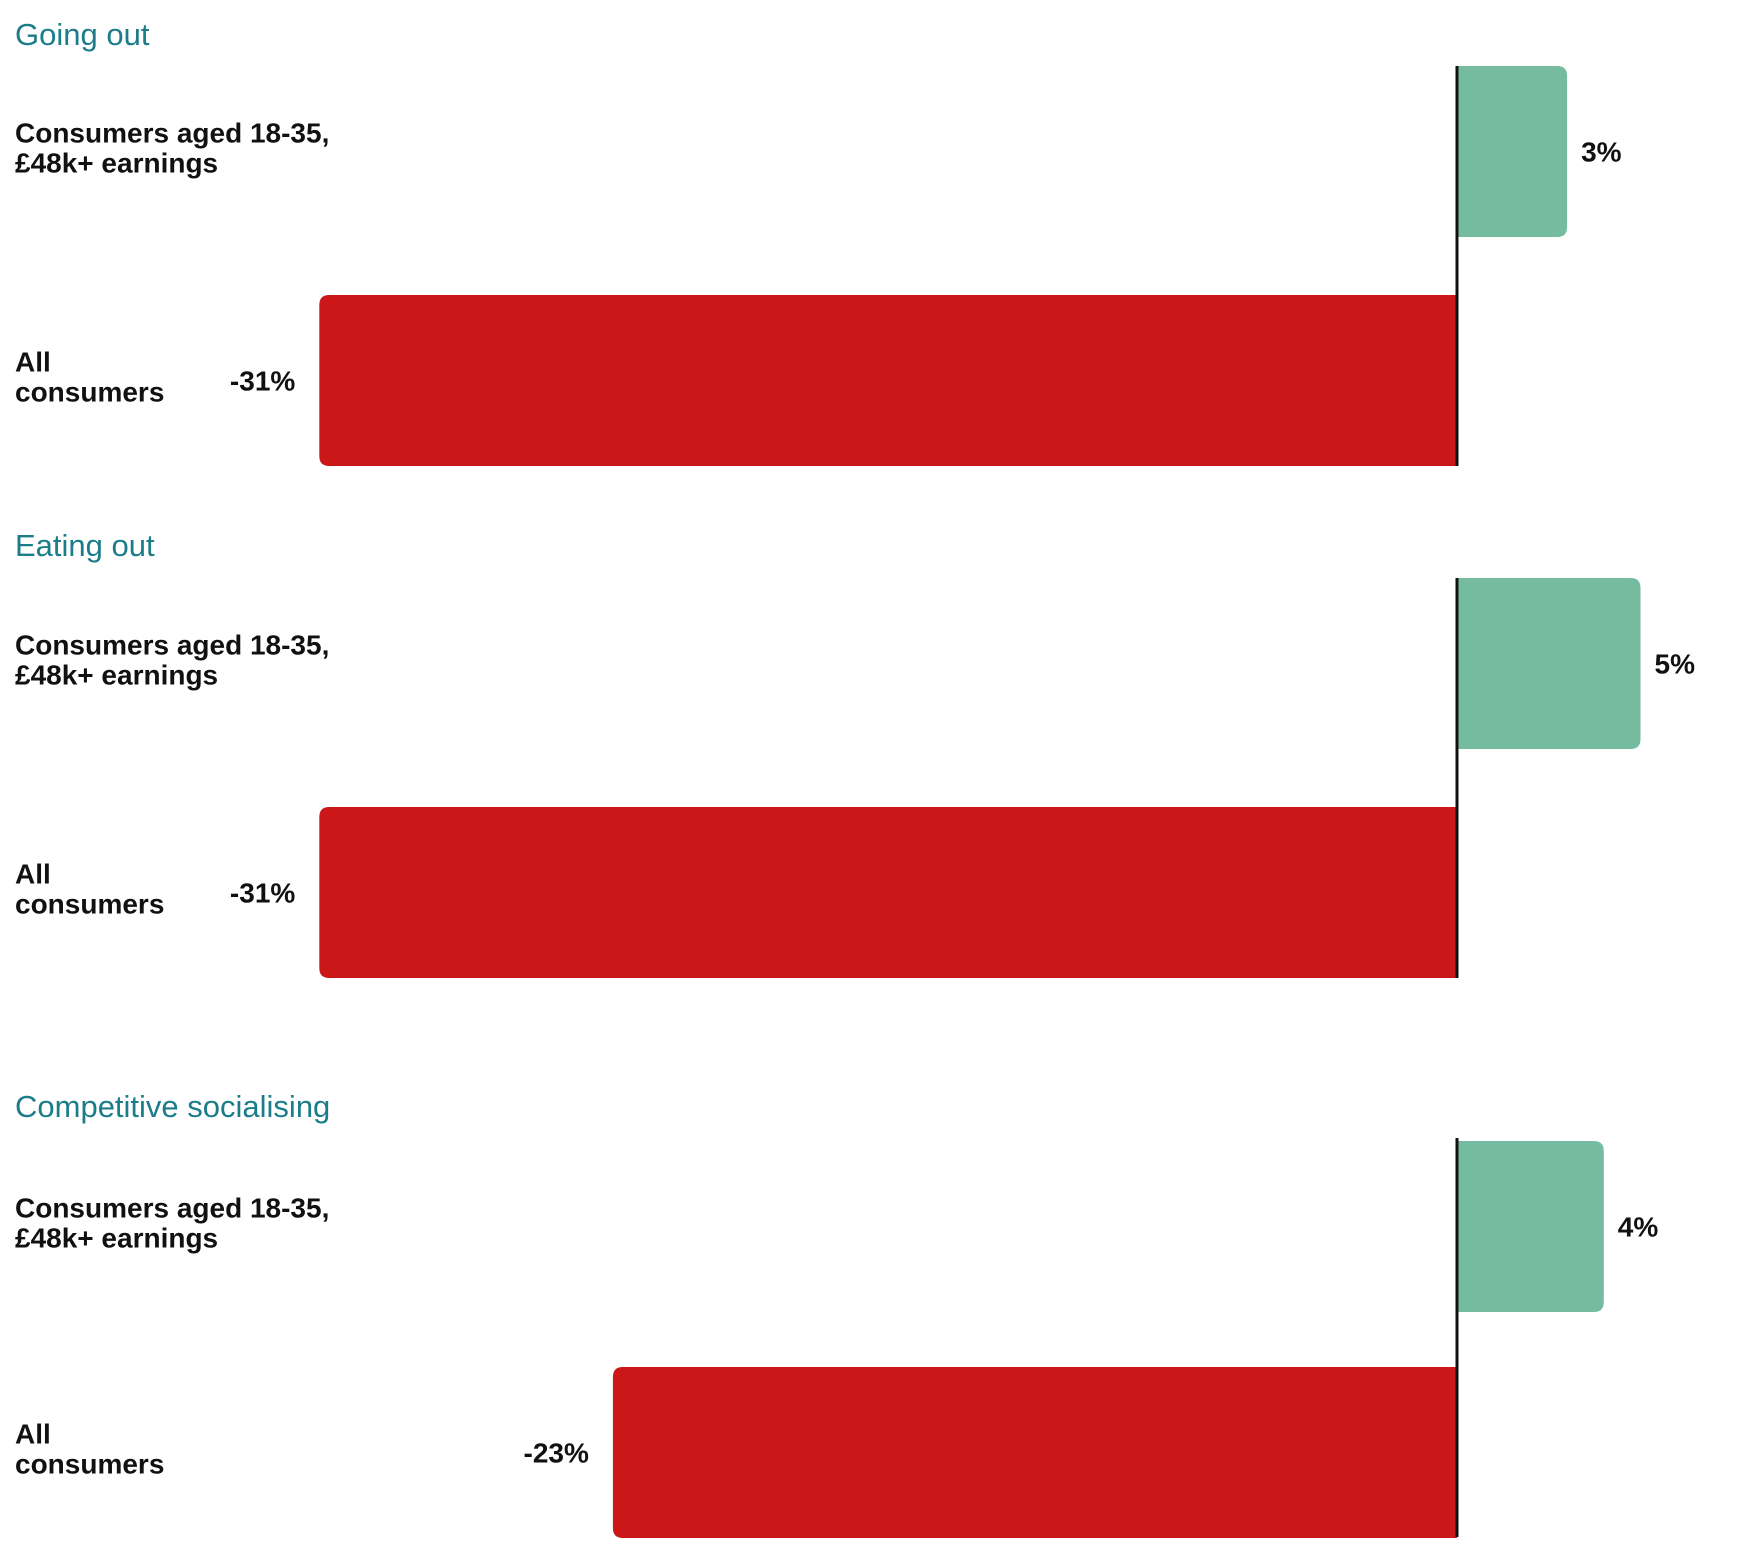 The image size is (1746, 1552). What do you see at coordinates (1601, 152) in the screenshot?
I see `data-label: 3%` at bounding box center [1601, 152].